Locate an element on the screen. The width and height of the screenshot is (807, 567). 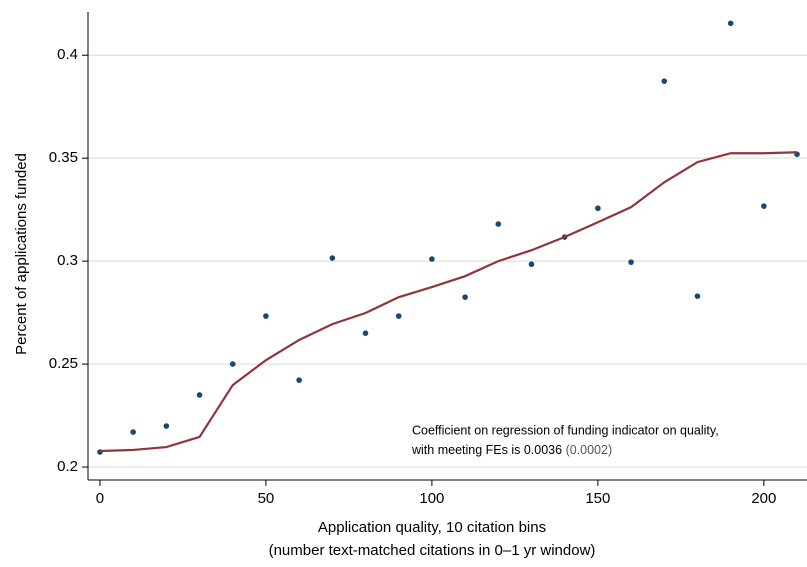
y-tick-label: 0.35 is located at coordinates (63, 157).